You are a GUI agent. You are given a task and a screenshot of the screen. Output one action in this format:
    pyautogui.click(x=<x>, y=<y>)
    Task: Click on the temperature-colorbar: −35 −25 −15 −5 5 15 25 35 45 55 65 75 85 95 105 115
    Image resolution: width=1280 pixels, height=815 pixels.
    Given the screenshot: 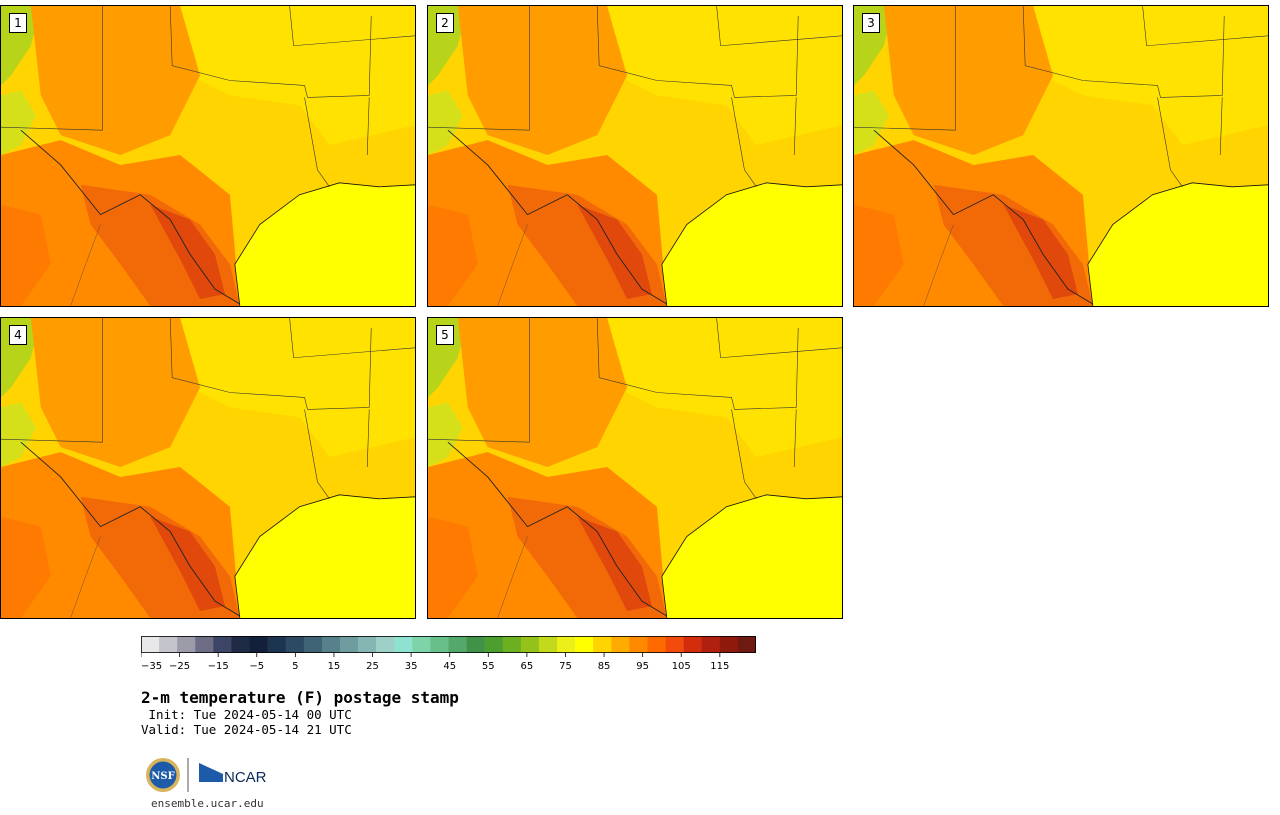 What is the action you would take?
    pyautogui.click(x=448, y=654)
    